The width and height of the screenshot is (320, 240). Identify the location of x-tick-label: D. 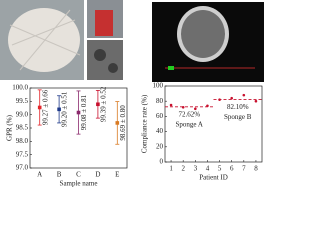
(97, 175).